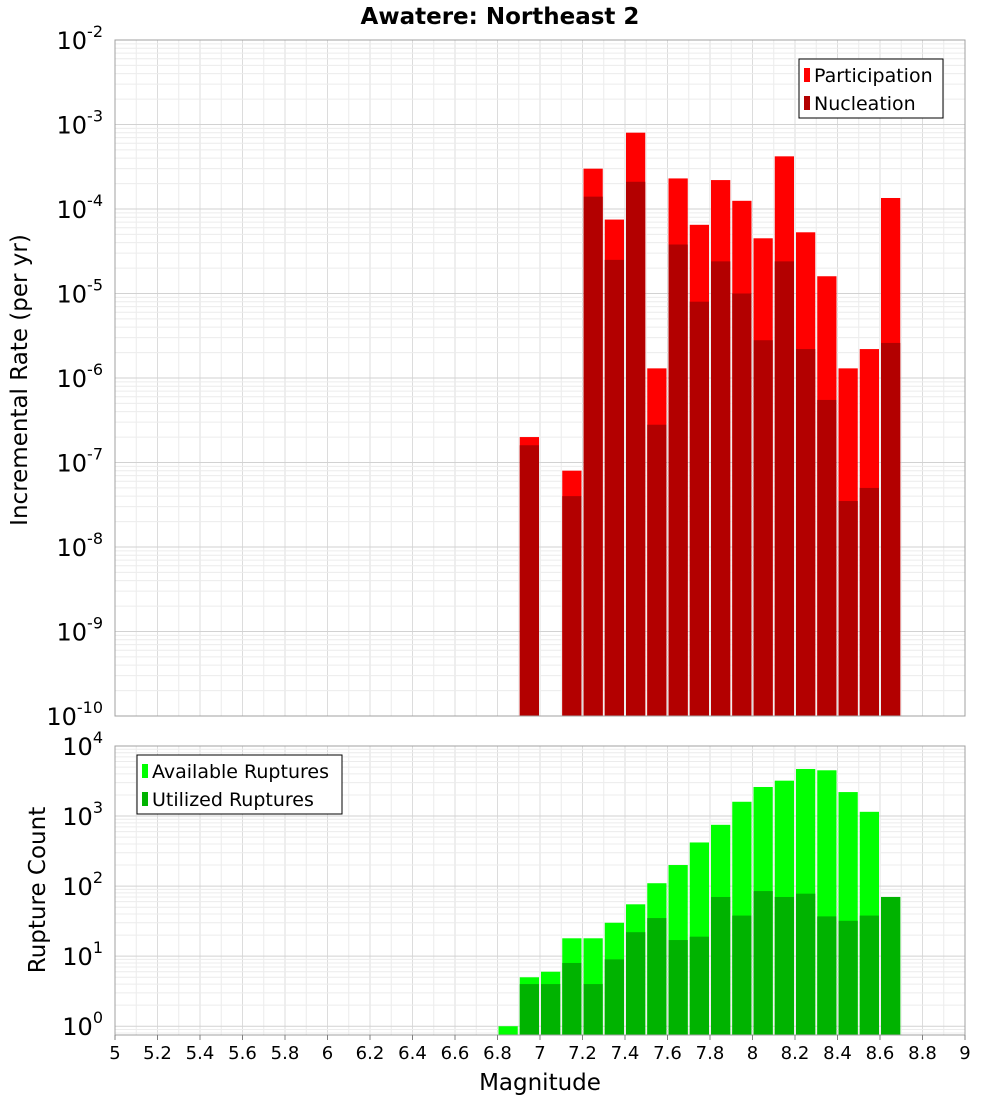 This screenshot has width=1000, height=1104. Describe the element at coordinates (38, 890) in the screenshot. I see `bottom-y-axis-label: Rupture Count` at that location.